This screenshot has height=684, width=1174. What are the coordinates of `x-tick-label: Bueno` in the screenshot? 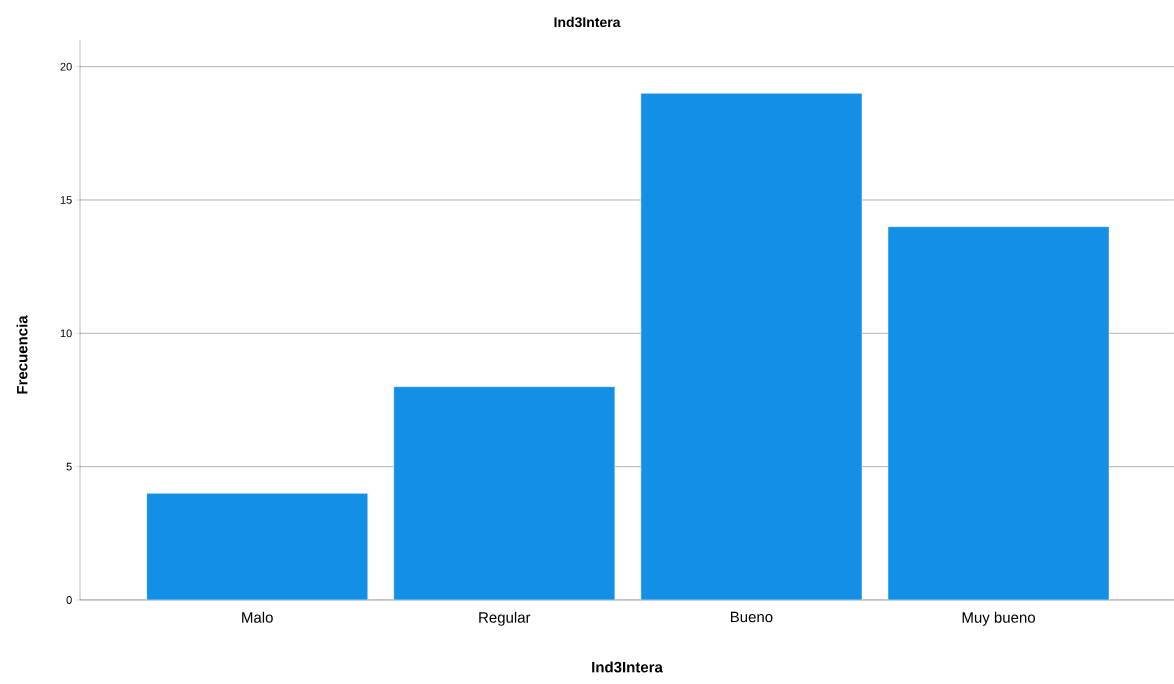 It's located at (751, 617).